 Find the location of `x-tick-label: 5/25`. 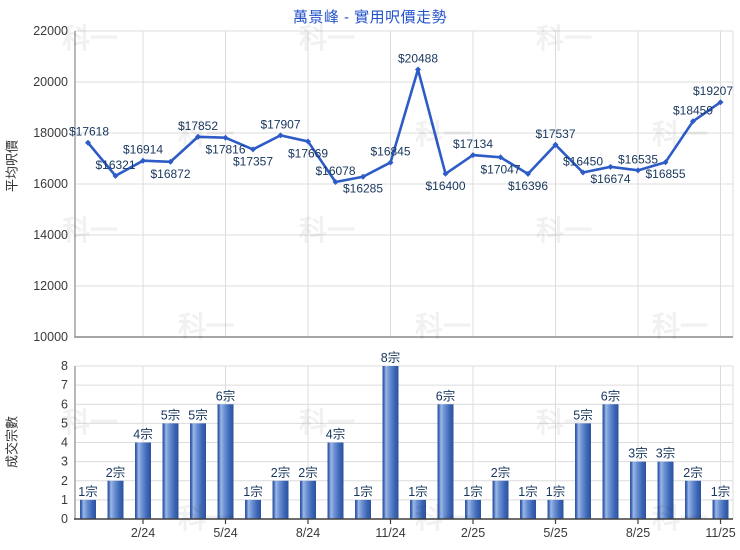

x-tick-label: 5/25 is located at coordinates (555, 533).